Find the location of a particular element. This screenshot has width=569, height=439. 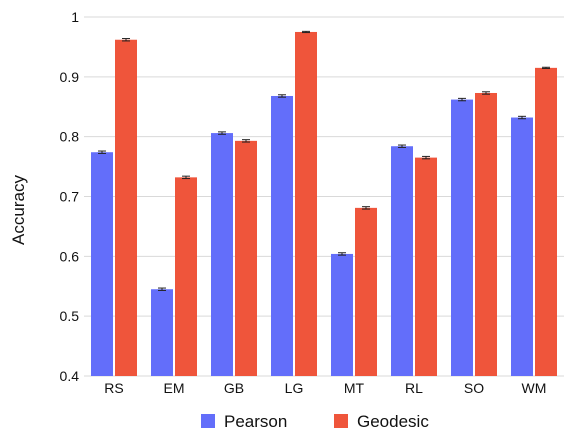

y-tick-label: 0.4 is located at coordinates (70, 376).